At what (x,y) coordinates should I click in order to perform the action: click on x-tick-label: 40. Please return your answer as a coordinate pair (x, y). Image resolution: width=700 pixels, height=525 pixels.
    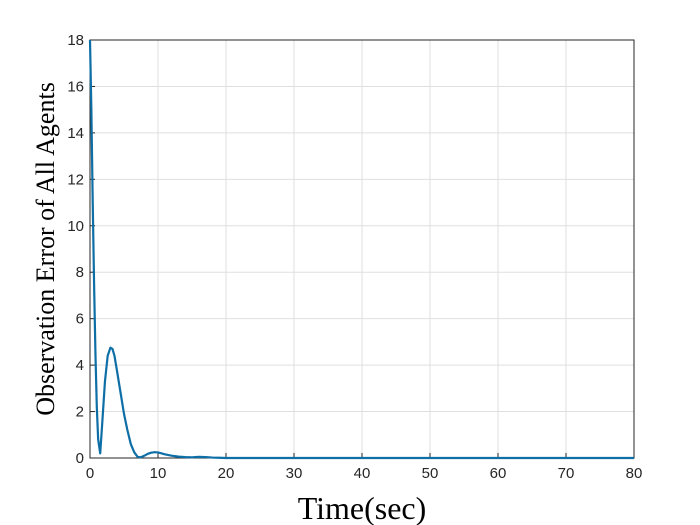
    Looking at the image, I should click on (362, 473).